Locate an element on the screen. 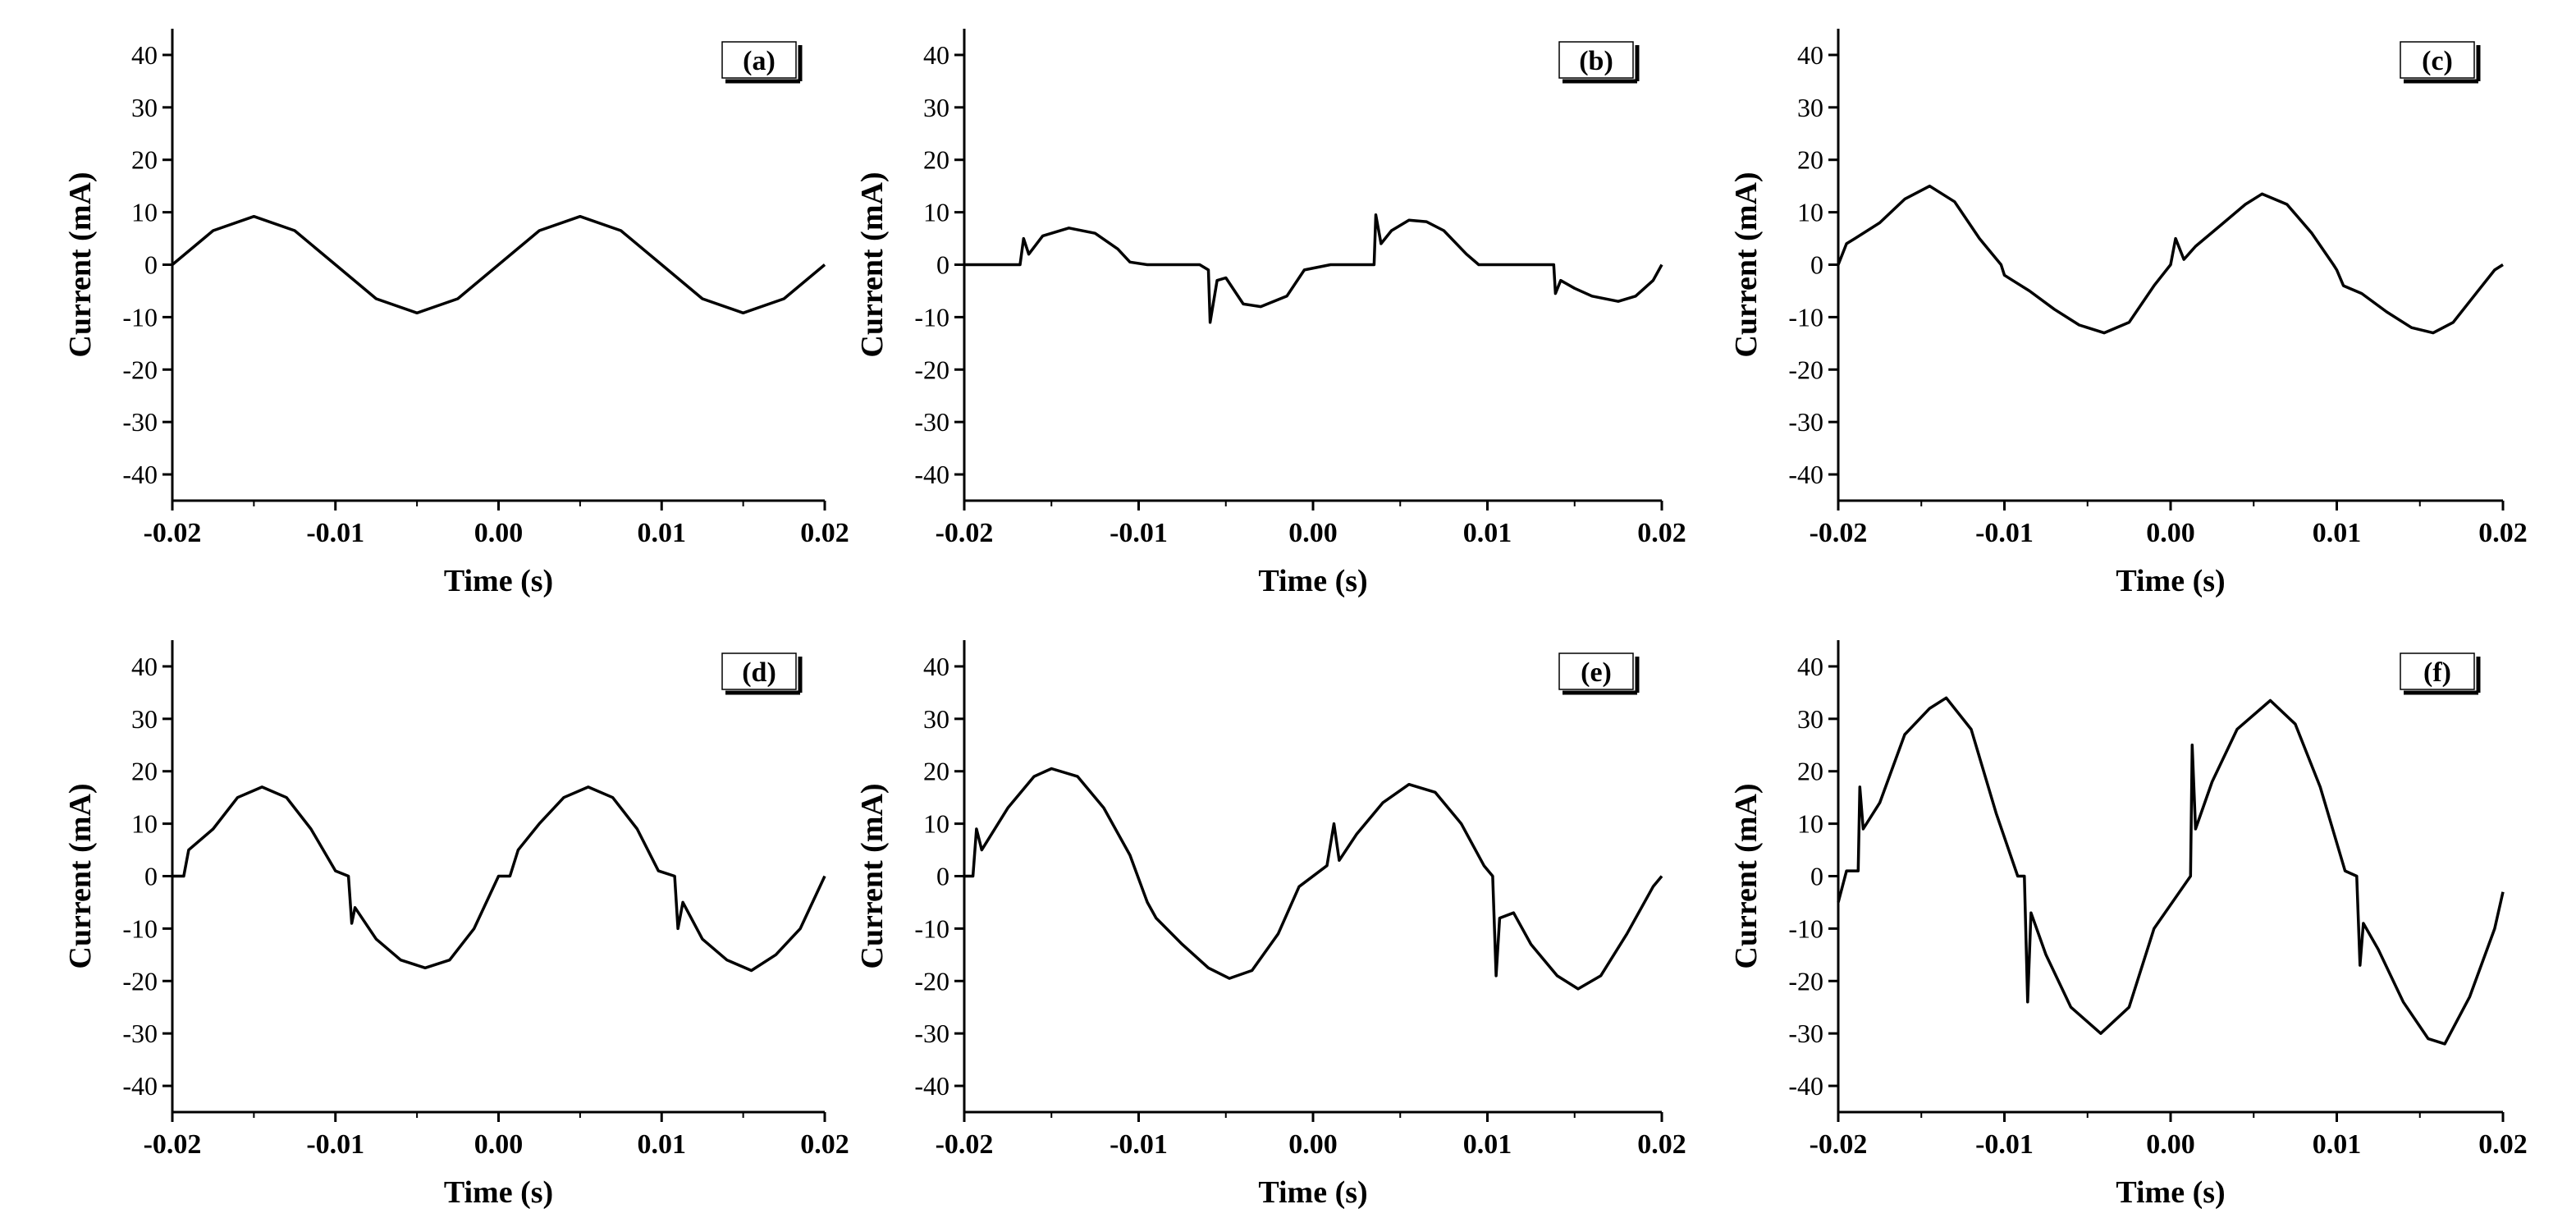  panel-label: (e) is located at coordinates (1596, 672).